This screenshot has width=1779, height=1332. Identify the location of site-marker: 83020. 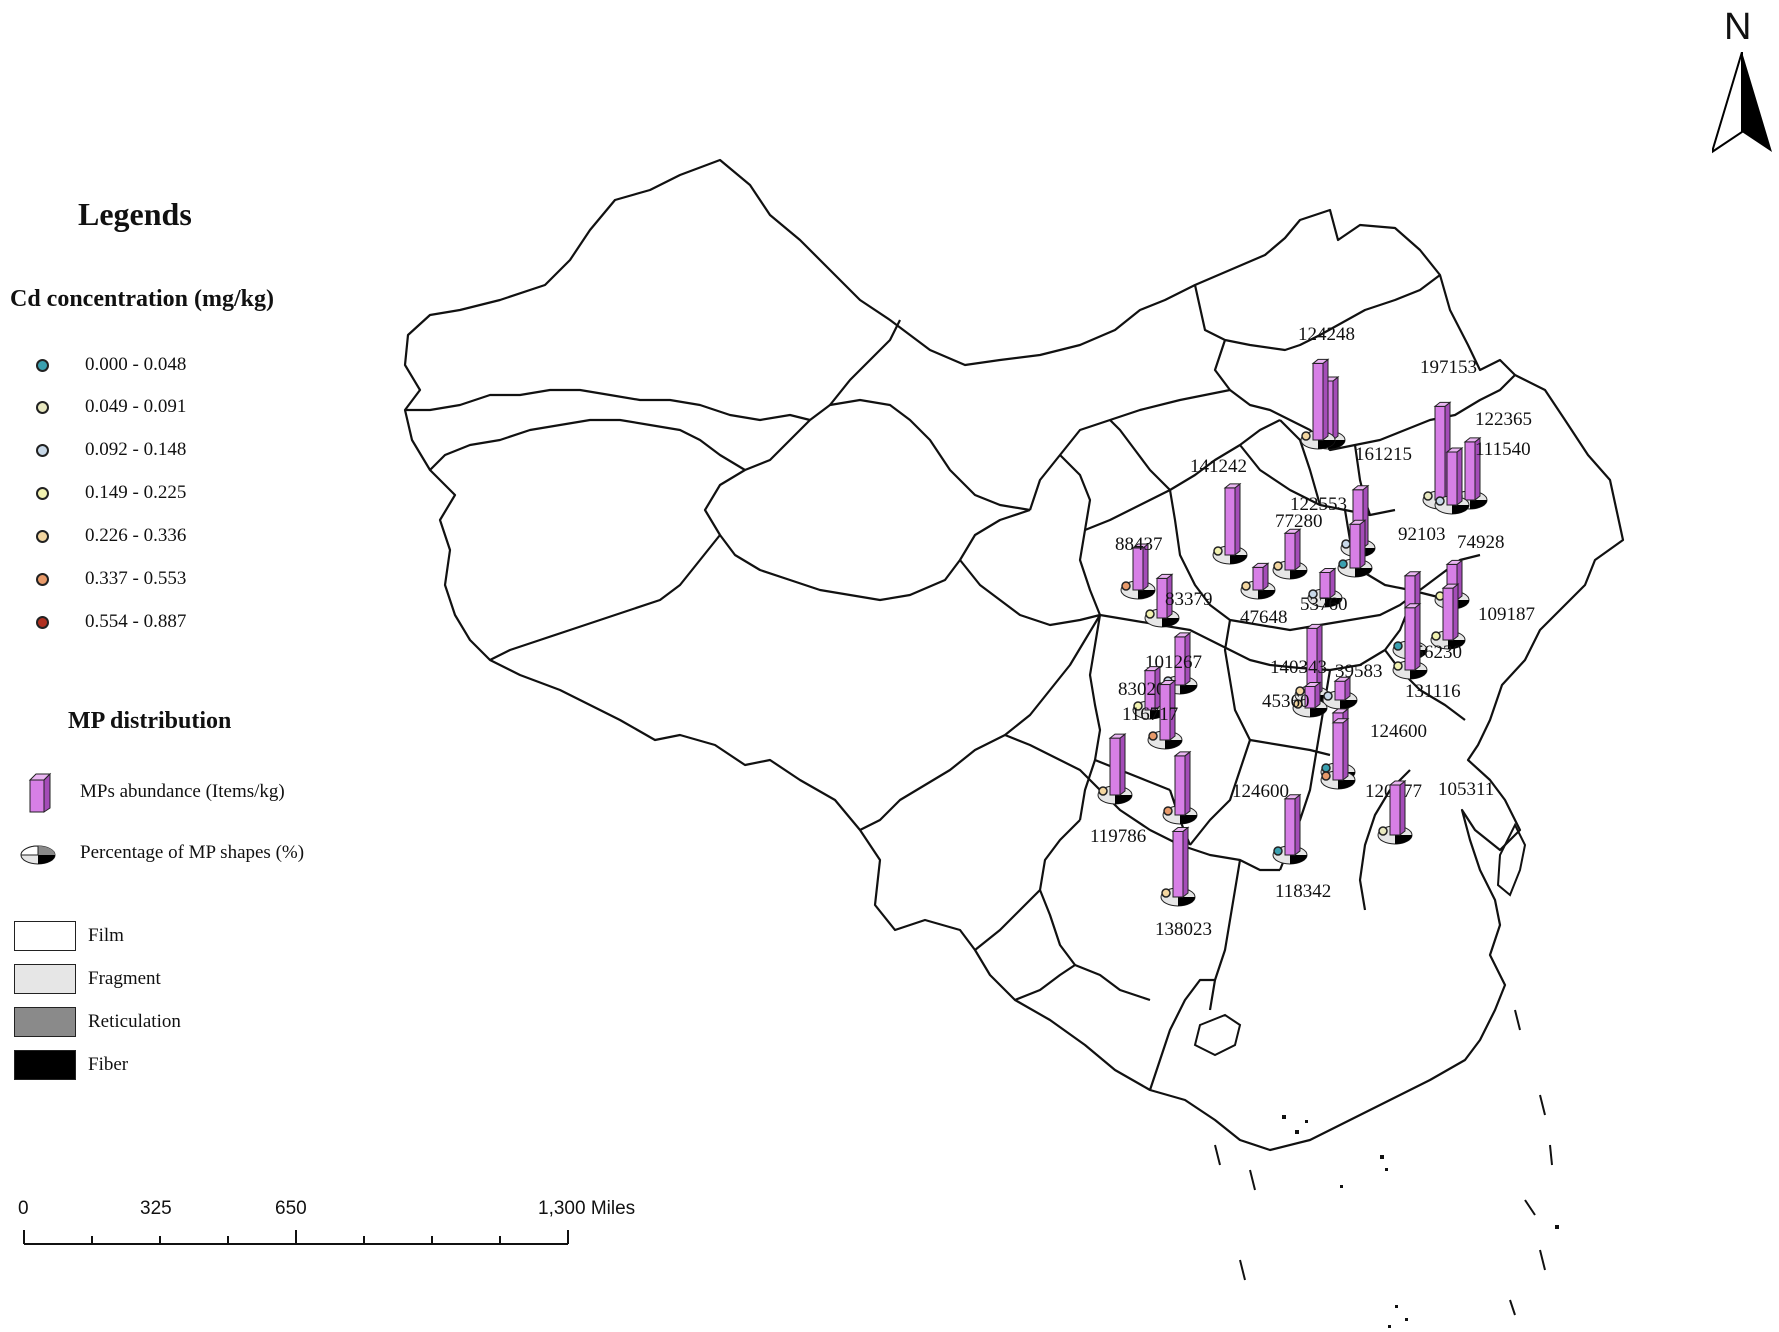
(1143, 692).